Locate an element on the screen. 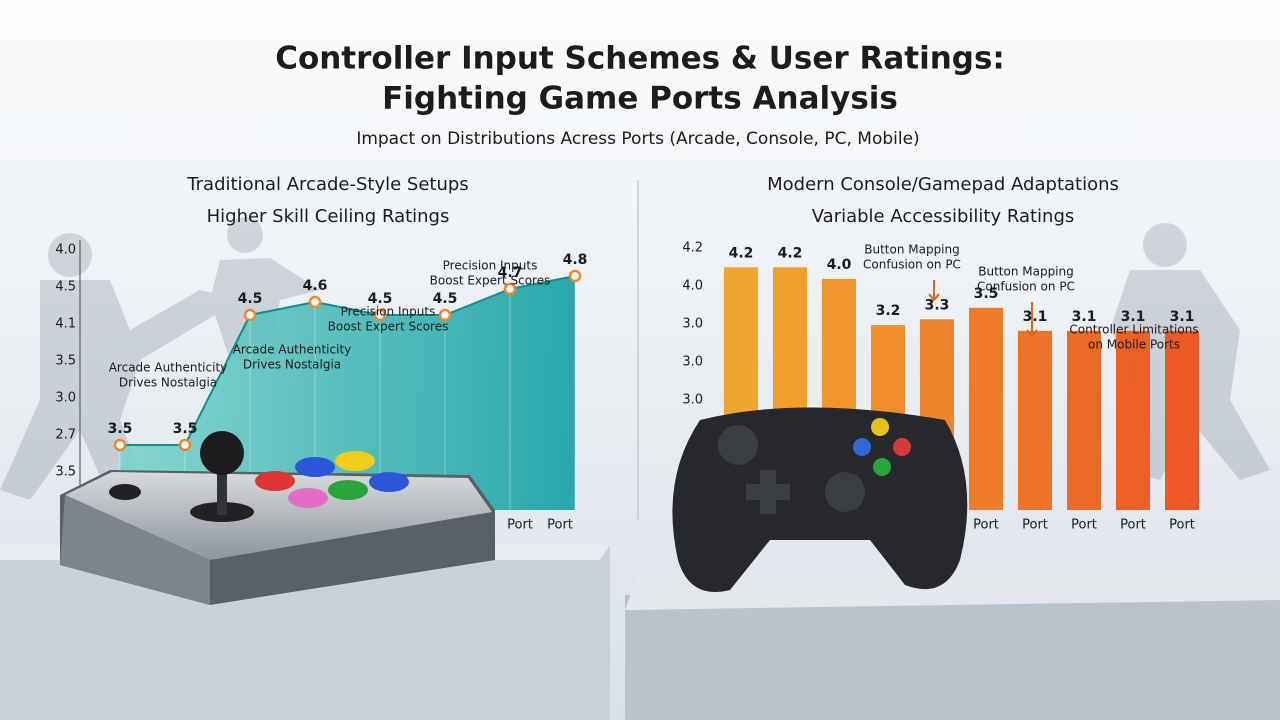  title-line-2: Fighting Game Ports Analysis is located at coordinates (640, 99).